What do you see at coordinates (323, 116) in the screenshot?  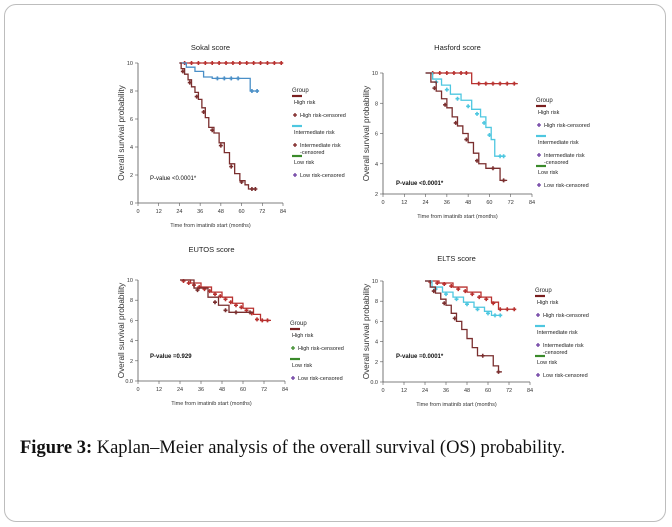 I see `panel-1-legend-label: High risk-censored` at bounding box center [323, 116].